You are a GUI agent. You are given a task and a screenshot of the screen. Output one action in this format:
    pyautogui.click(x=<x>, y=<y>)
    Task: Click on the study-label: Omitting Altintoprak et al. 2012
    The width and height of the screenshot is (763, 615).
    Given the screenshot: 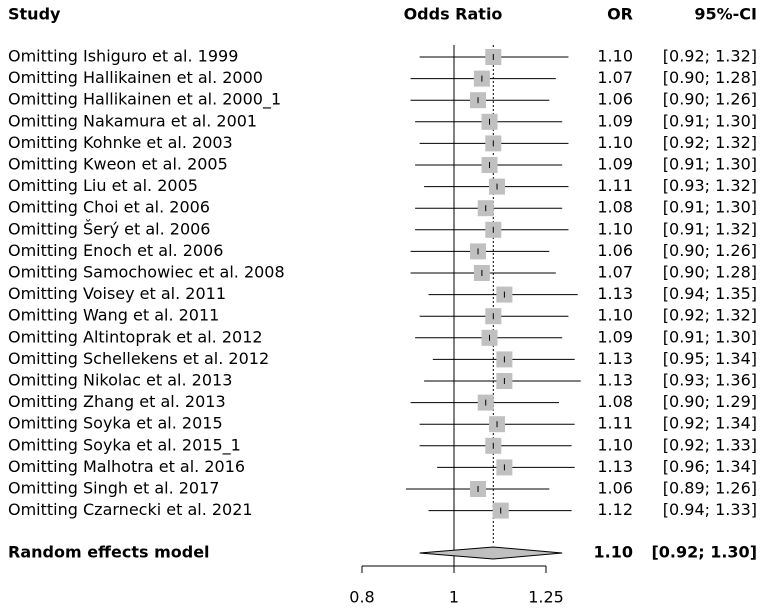 What is the action you would take?
    pyautogui.click(x=135, y=336)
    